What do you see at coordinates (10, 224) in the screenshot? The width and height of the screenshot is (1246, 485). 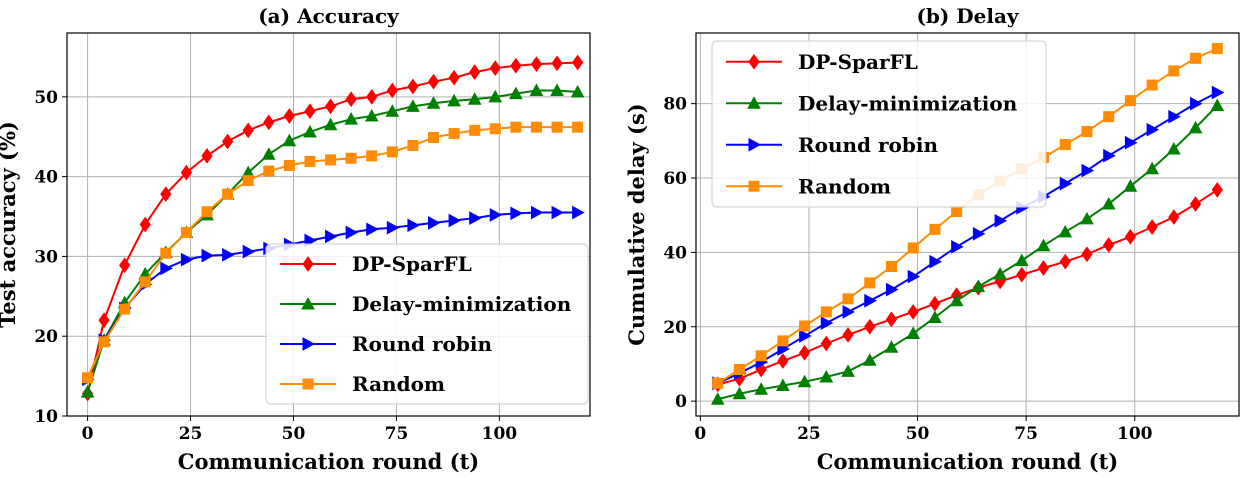 I see `y-axis-label: Test accuracy (%)` at bounding box center [10, 224].